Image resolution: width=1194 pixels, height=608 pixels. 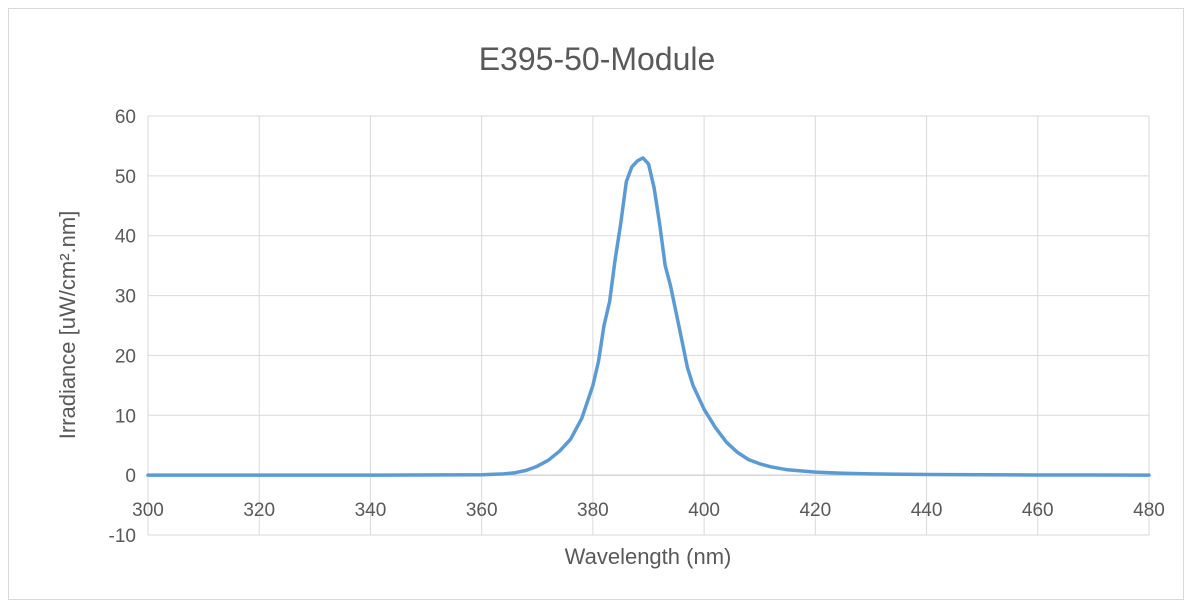 I want to click on x-tick-labels: 300 320 340 360 380 400 420 440 460 480, so click(x=648, y=510).